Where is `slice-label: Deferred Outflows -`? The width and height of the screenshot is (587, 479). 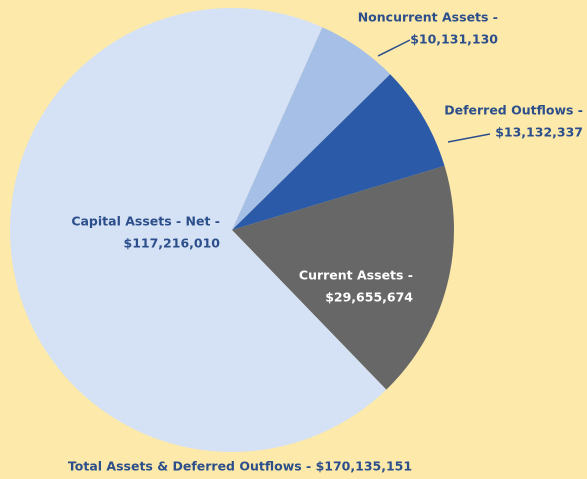
slice-label: Deferred Outflows - is located at coordinates (513, 110).